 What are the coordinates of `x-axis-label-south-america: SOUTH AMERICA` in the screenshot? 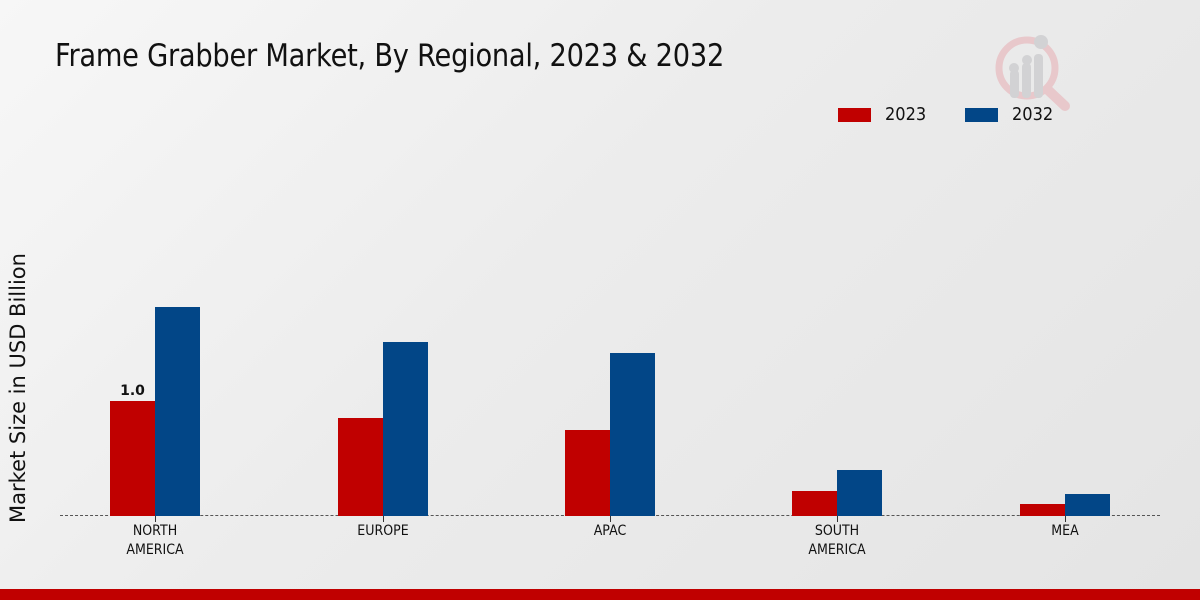 It's located at (837, 540).